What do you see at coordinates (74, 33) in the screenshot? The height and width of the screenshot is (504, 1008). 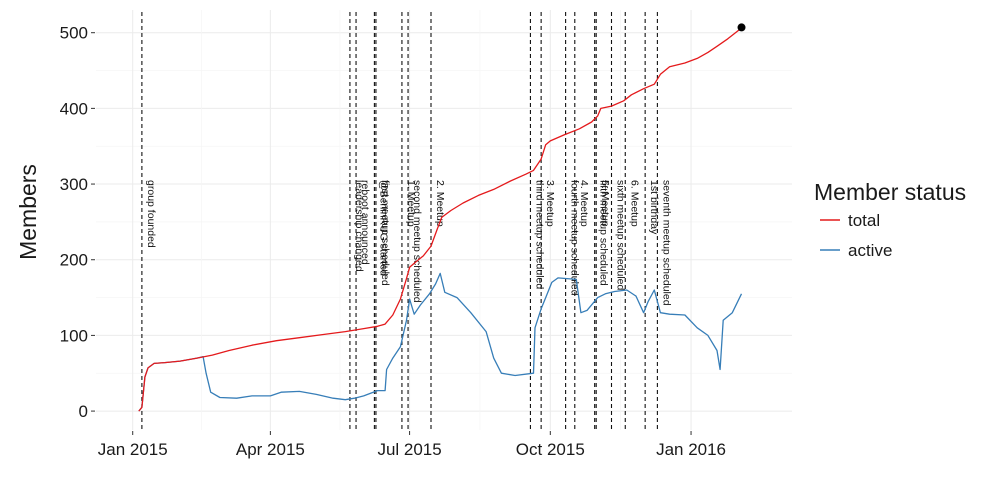 I see `y-tick-label: 500` at bounding box center [74, 33].